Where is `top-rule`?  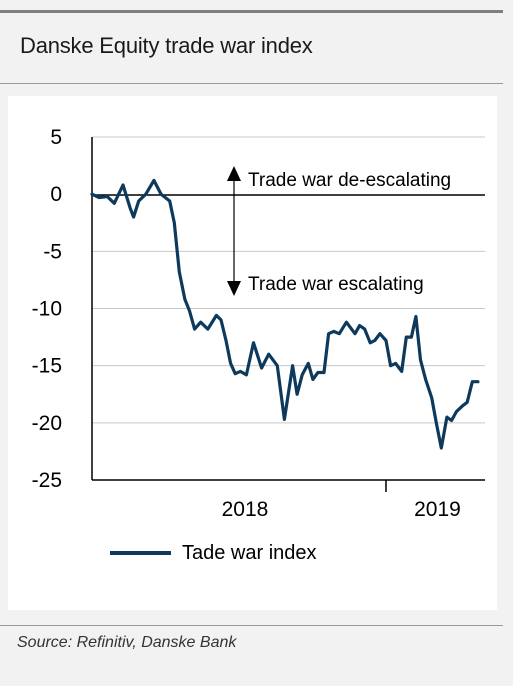
top-rule is located at coordinates (251, 11).